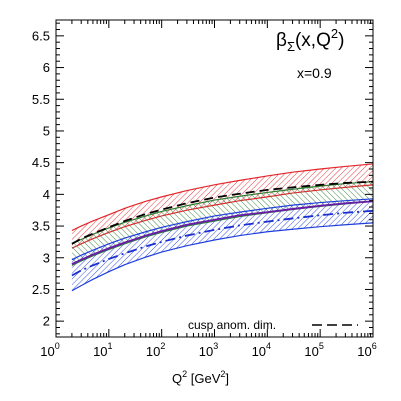  I want to click on band-0-upper, so click(222, 197).